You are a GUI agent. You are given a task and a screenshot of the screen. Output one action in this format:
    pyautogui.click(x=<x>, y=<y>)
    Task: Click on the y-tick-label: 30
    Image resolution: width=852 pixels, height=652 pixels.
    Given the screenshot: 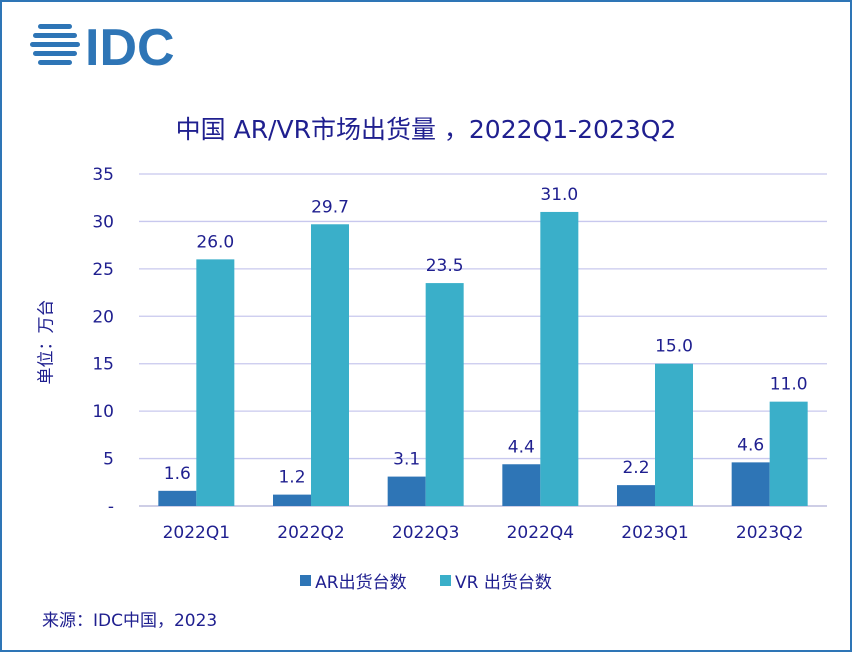 What is the action you would take?
    pyautogui.click(x=103, y=222)
    